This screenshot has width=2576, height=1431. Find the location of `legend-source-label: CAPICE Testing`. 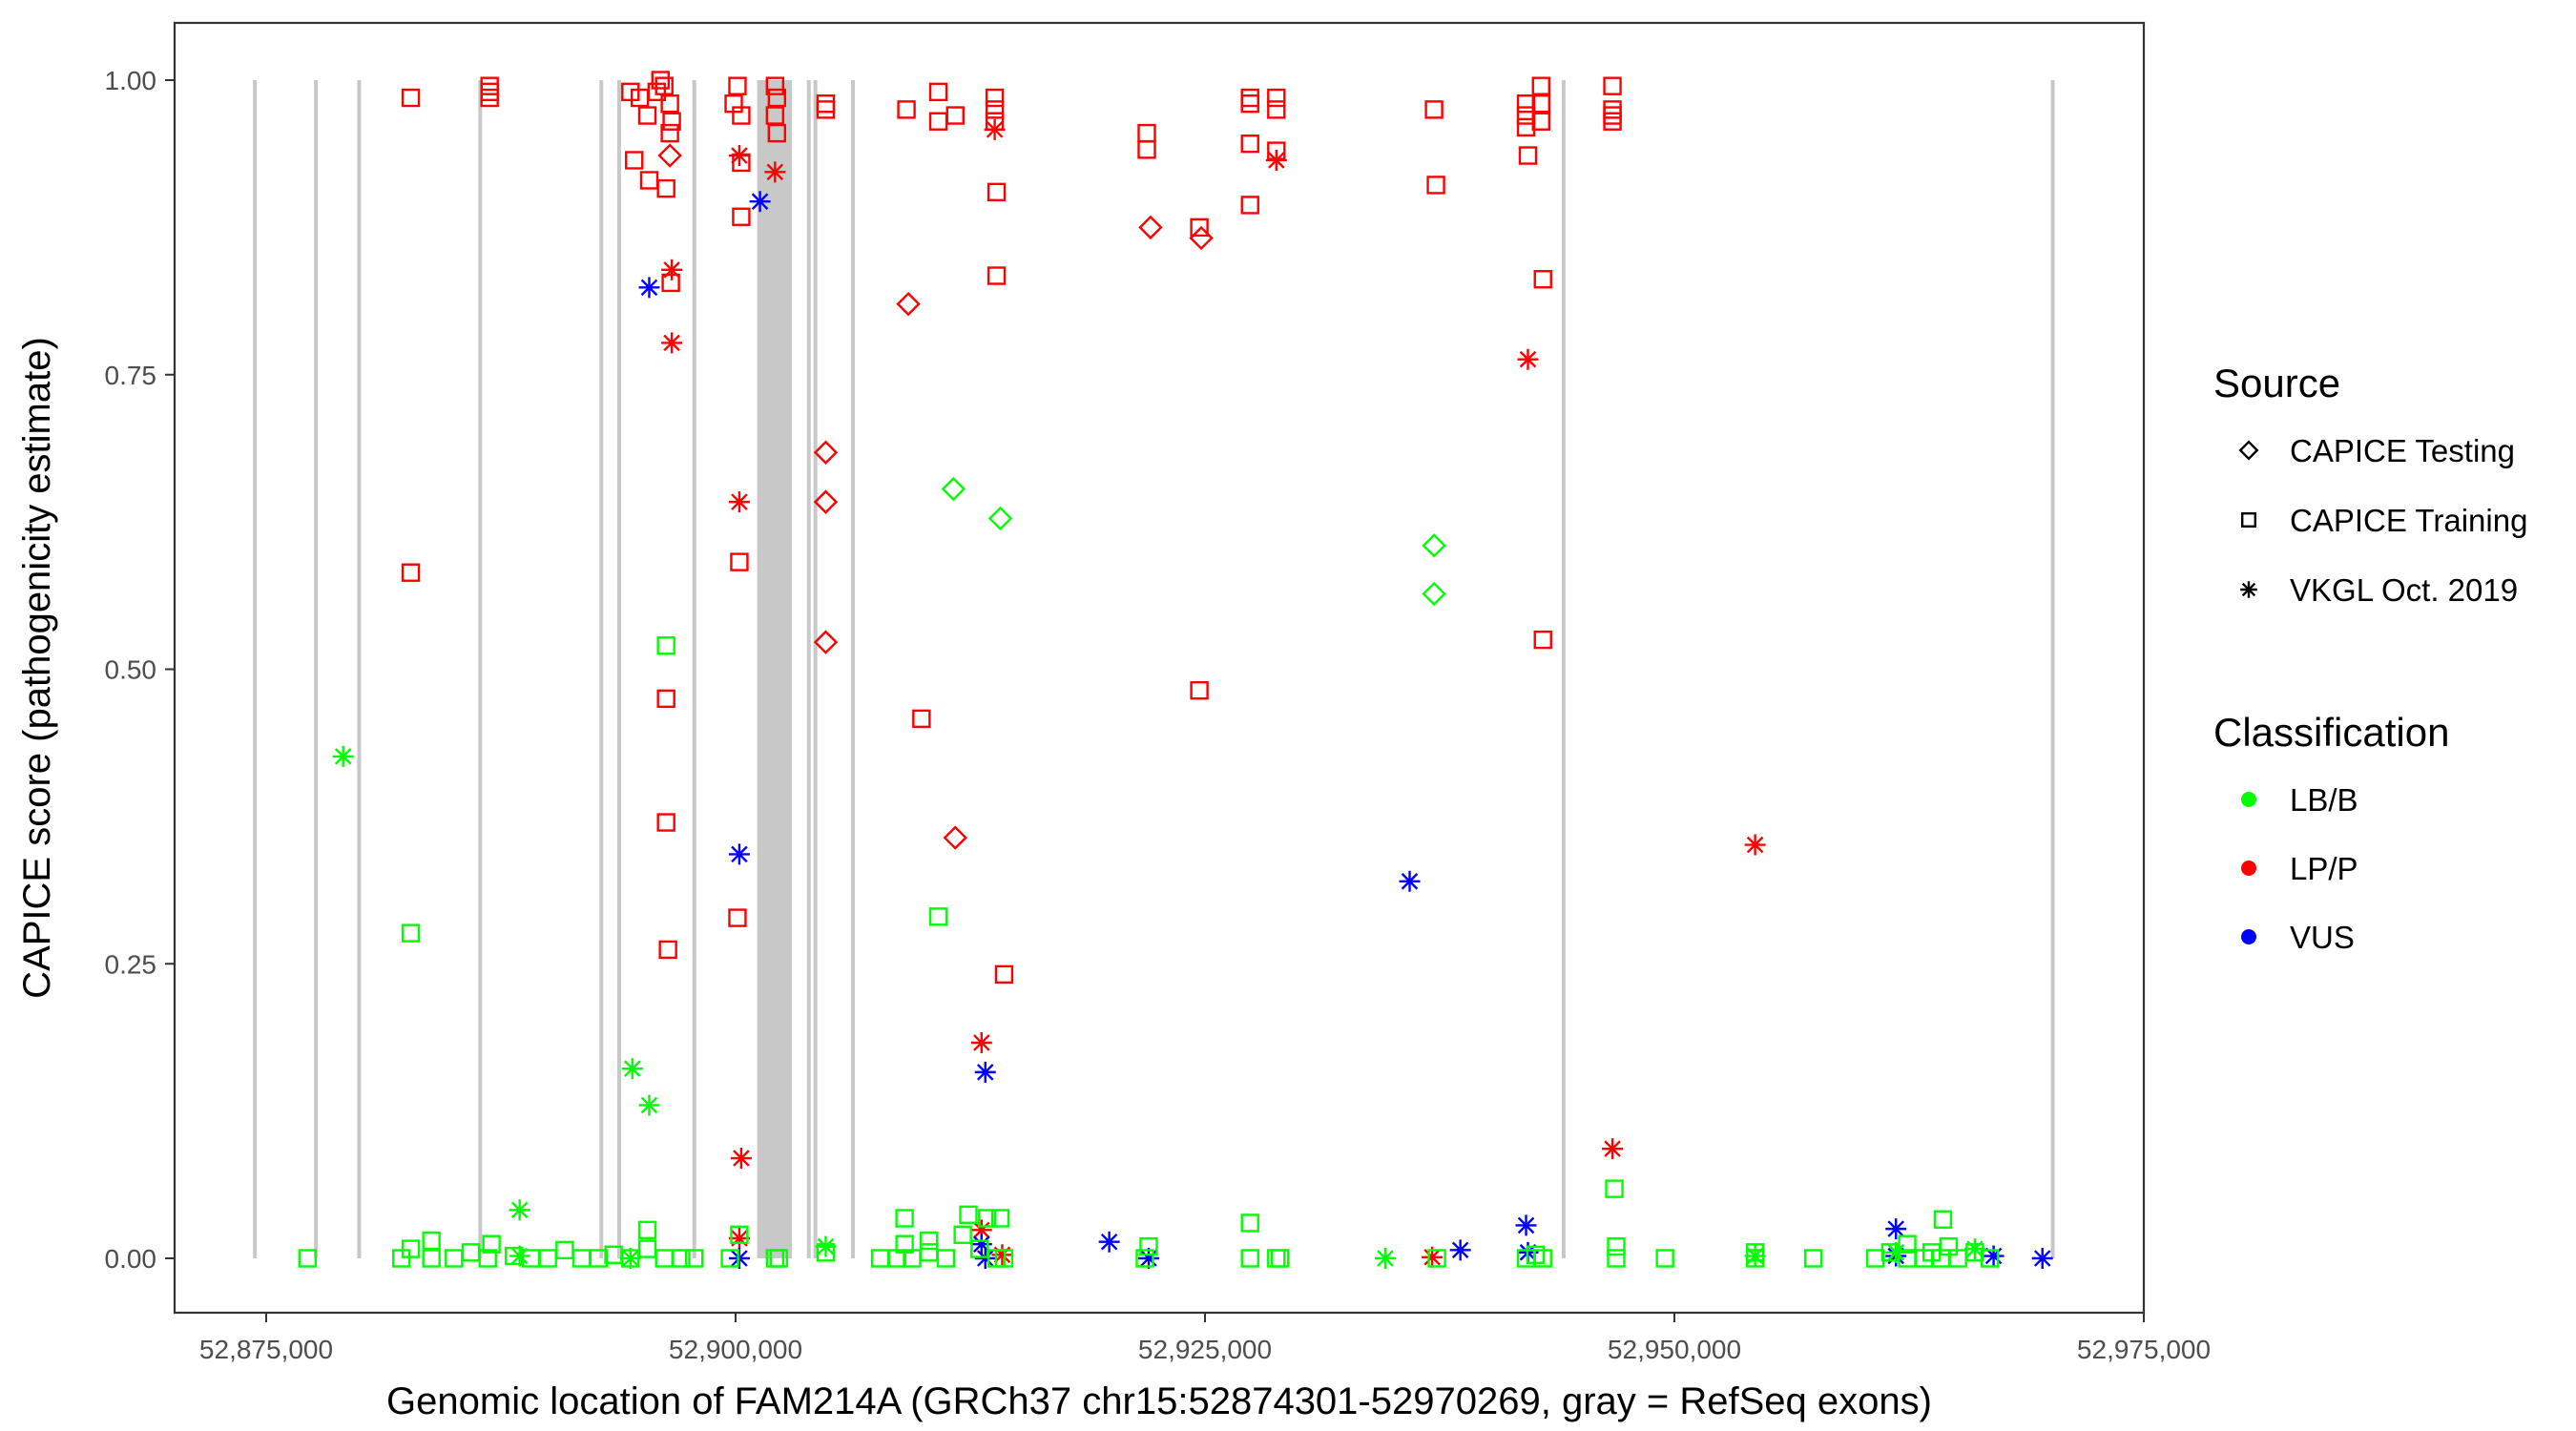

legend-source-label: CAPICE Testing is located at coordinates (2402, 450).